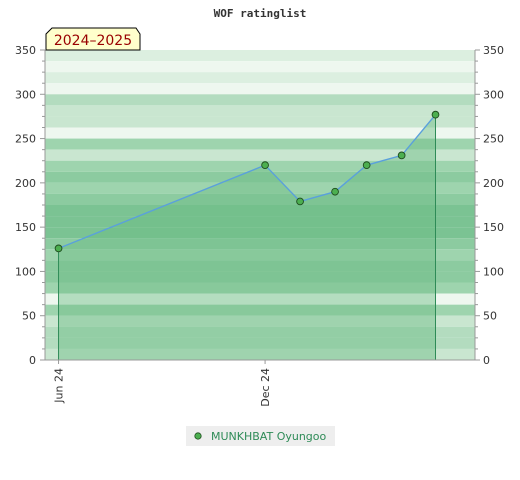 The height and width of the screenshot is (480, 520). I want to click on x-tick-label: Jun 24, so click(59, 386).